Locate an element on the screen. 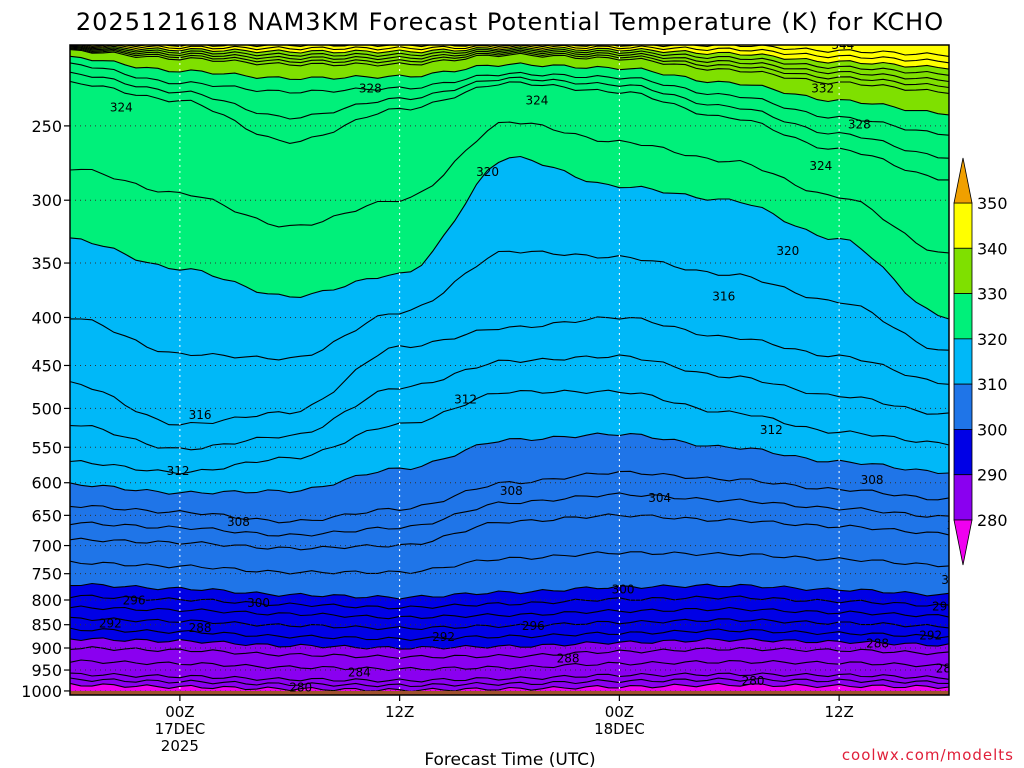 The image size is (1024, 768). contour-label-text: 320 is located at coordinates (787, 251).